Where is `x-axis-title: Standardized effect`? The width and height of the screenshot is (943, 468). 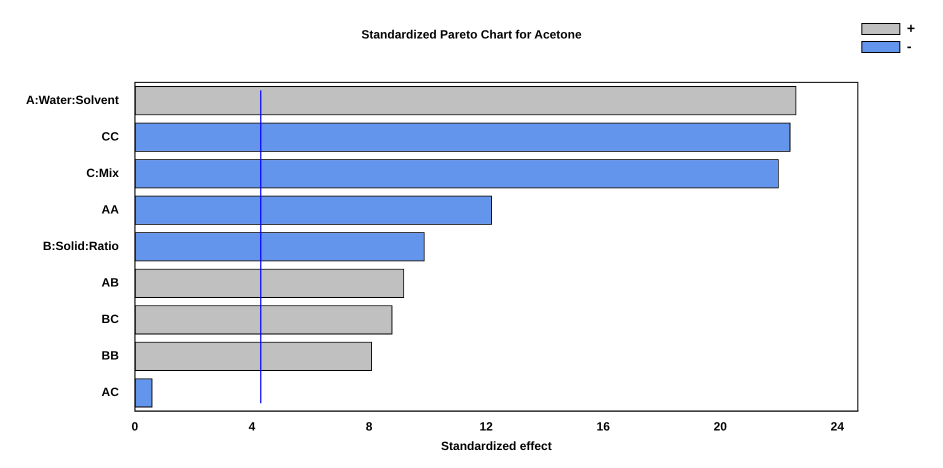 x-axis-title: Standardized effect is located at coordinates (496, 446).